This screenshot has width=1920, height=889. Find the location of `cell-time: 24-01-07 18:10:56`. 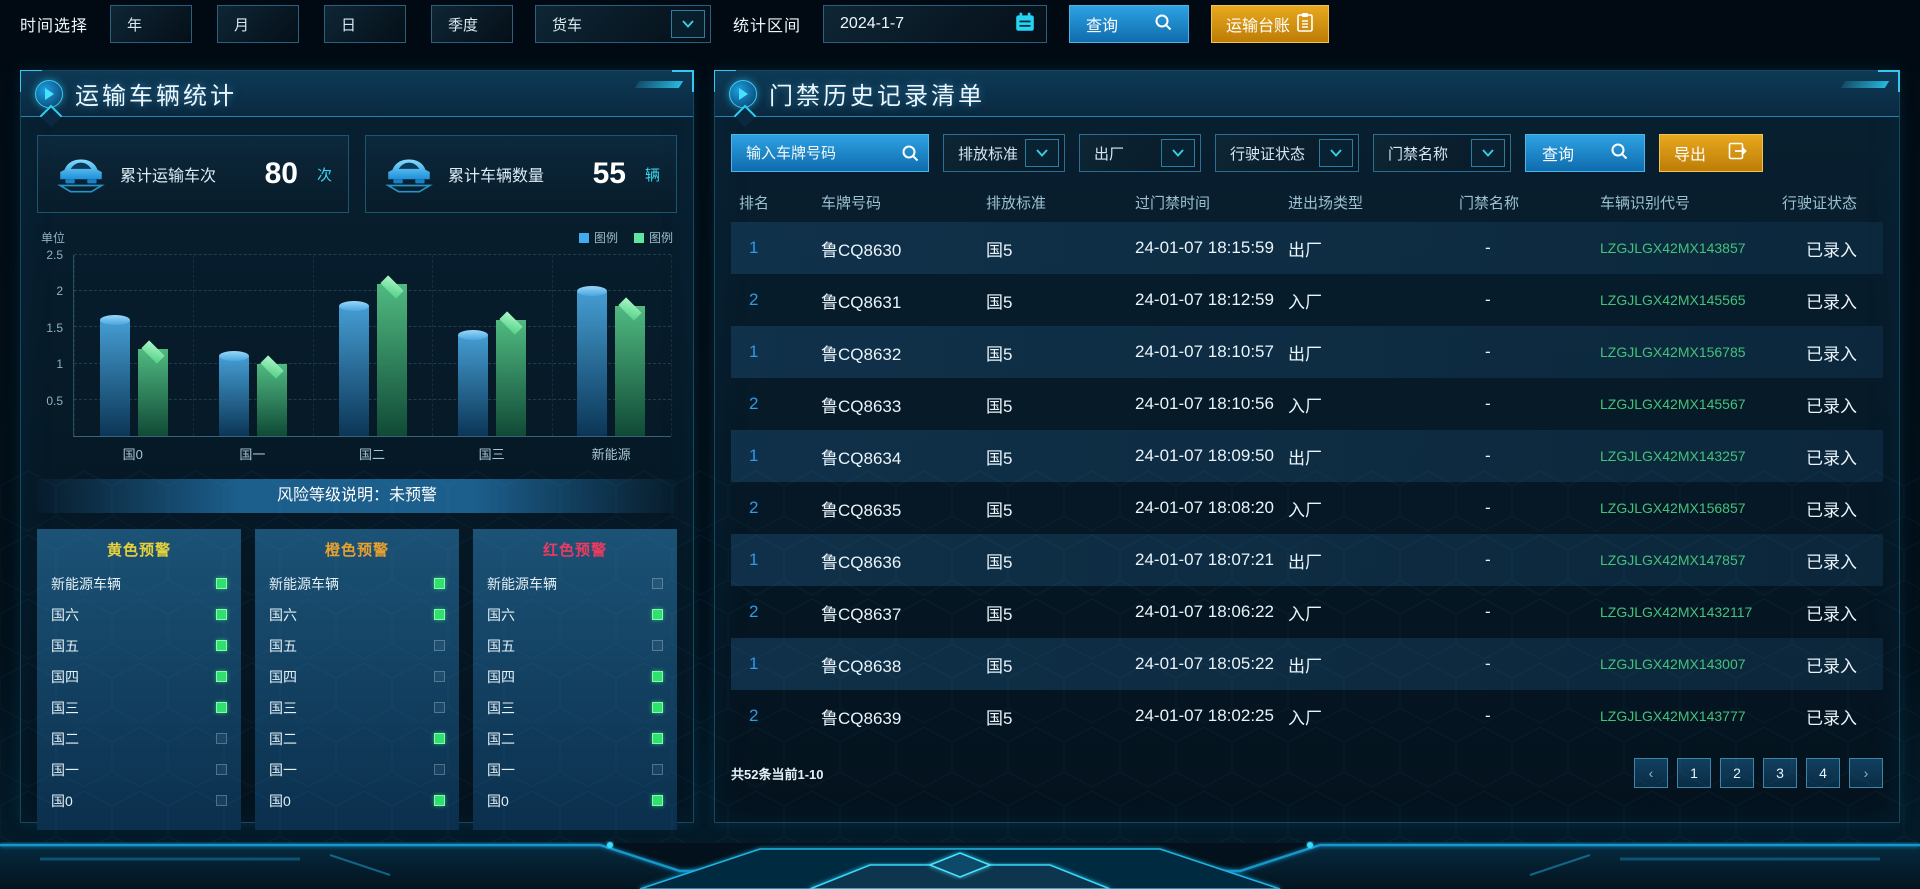

cell-time: 24-01-07 18:10:56 is located at coordinates (1204, 403).